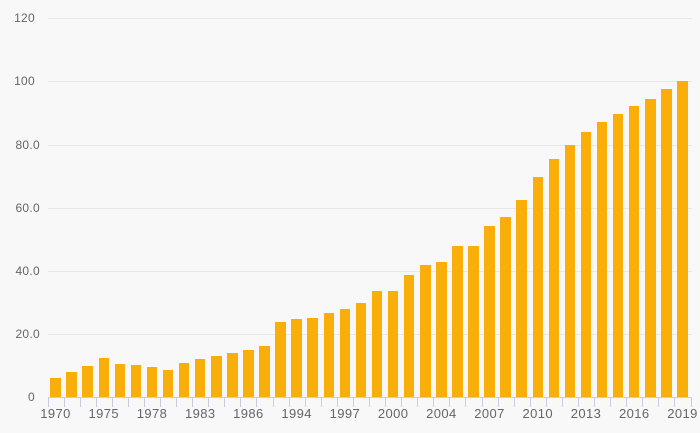  What do you see at coordinates (200, 413) in the screenshot?
I see `x-axis-label: 1983` at bounding box center [200, 413].